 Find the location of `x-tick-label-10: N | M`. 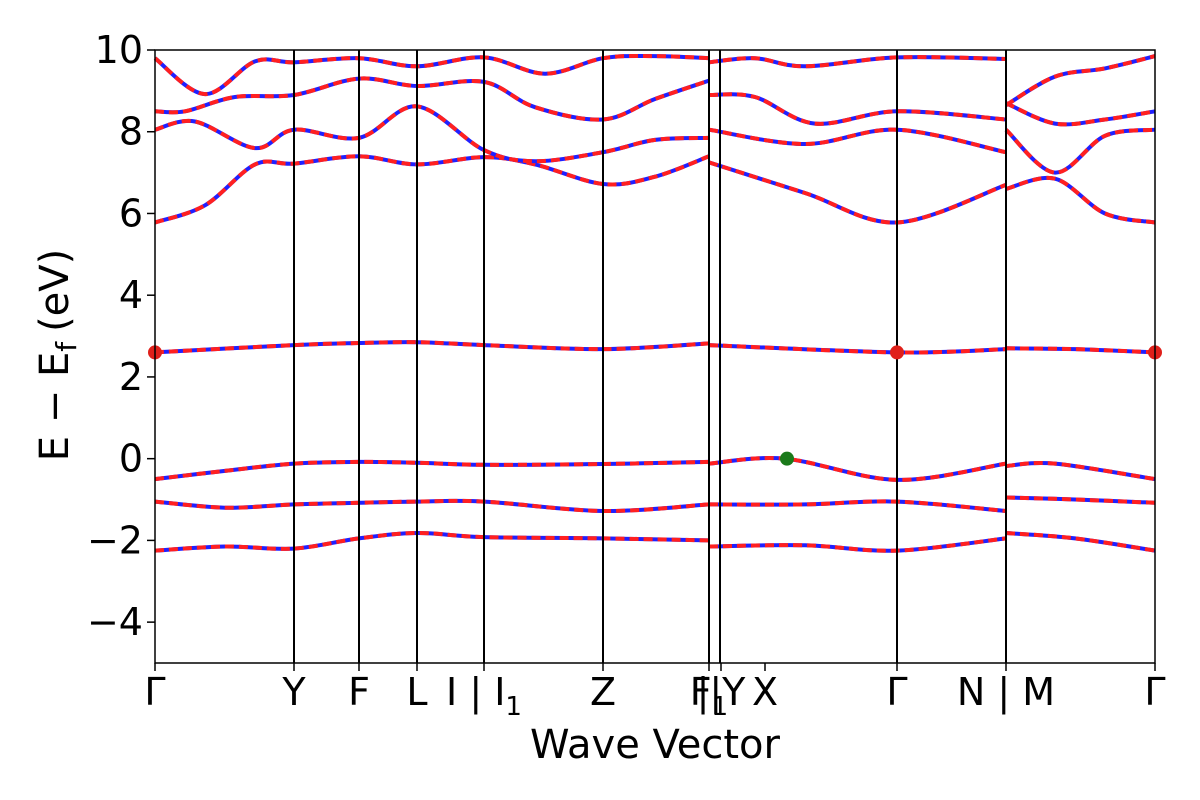

x-tick-label-10: N | M is located at coordinates (1006, 692).